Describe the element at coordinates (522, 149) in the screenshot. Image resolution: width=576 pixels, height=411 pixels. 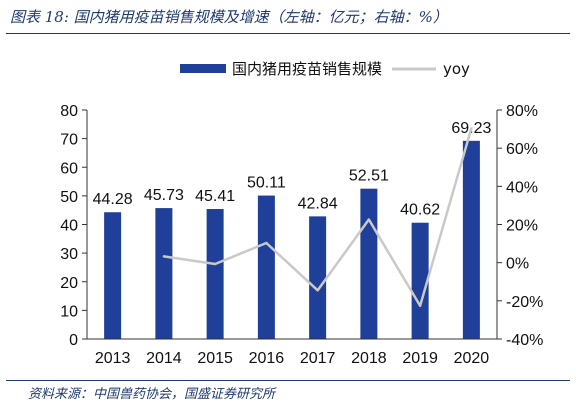
I see `right-tick-label: 60%` at that location.